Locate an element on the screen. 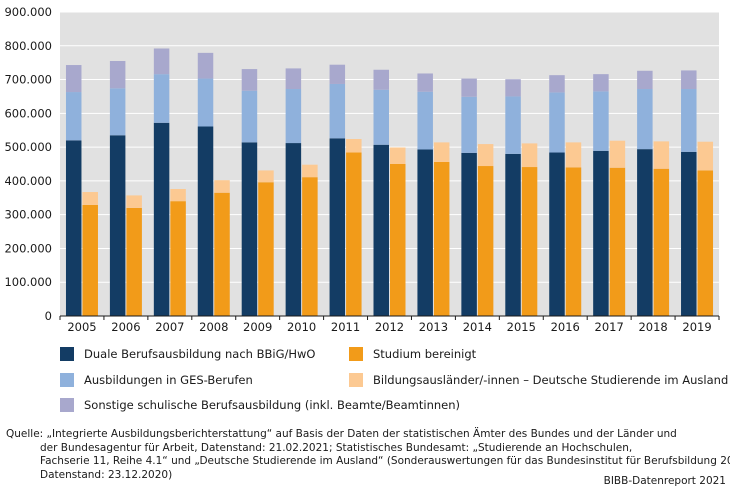 This screenshot has height=492, width=730. legend-item-studium: Studium bereinigt is located at coordinates (412, 354).